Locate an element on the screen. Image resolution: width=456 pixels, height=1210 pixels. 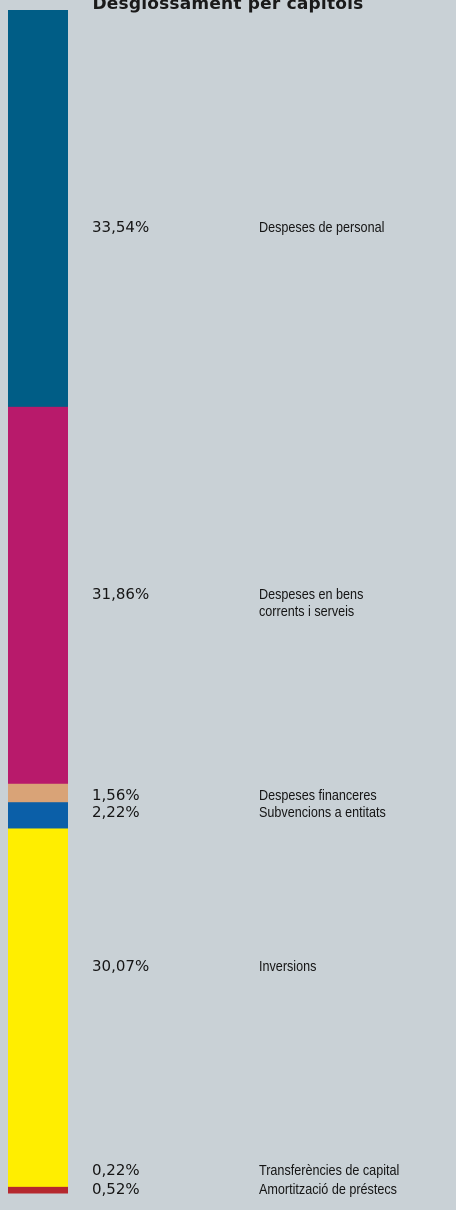
category-label-line: Amortització de préstecs is located at coordinates (328, 1189).